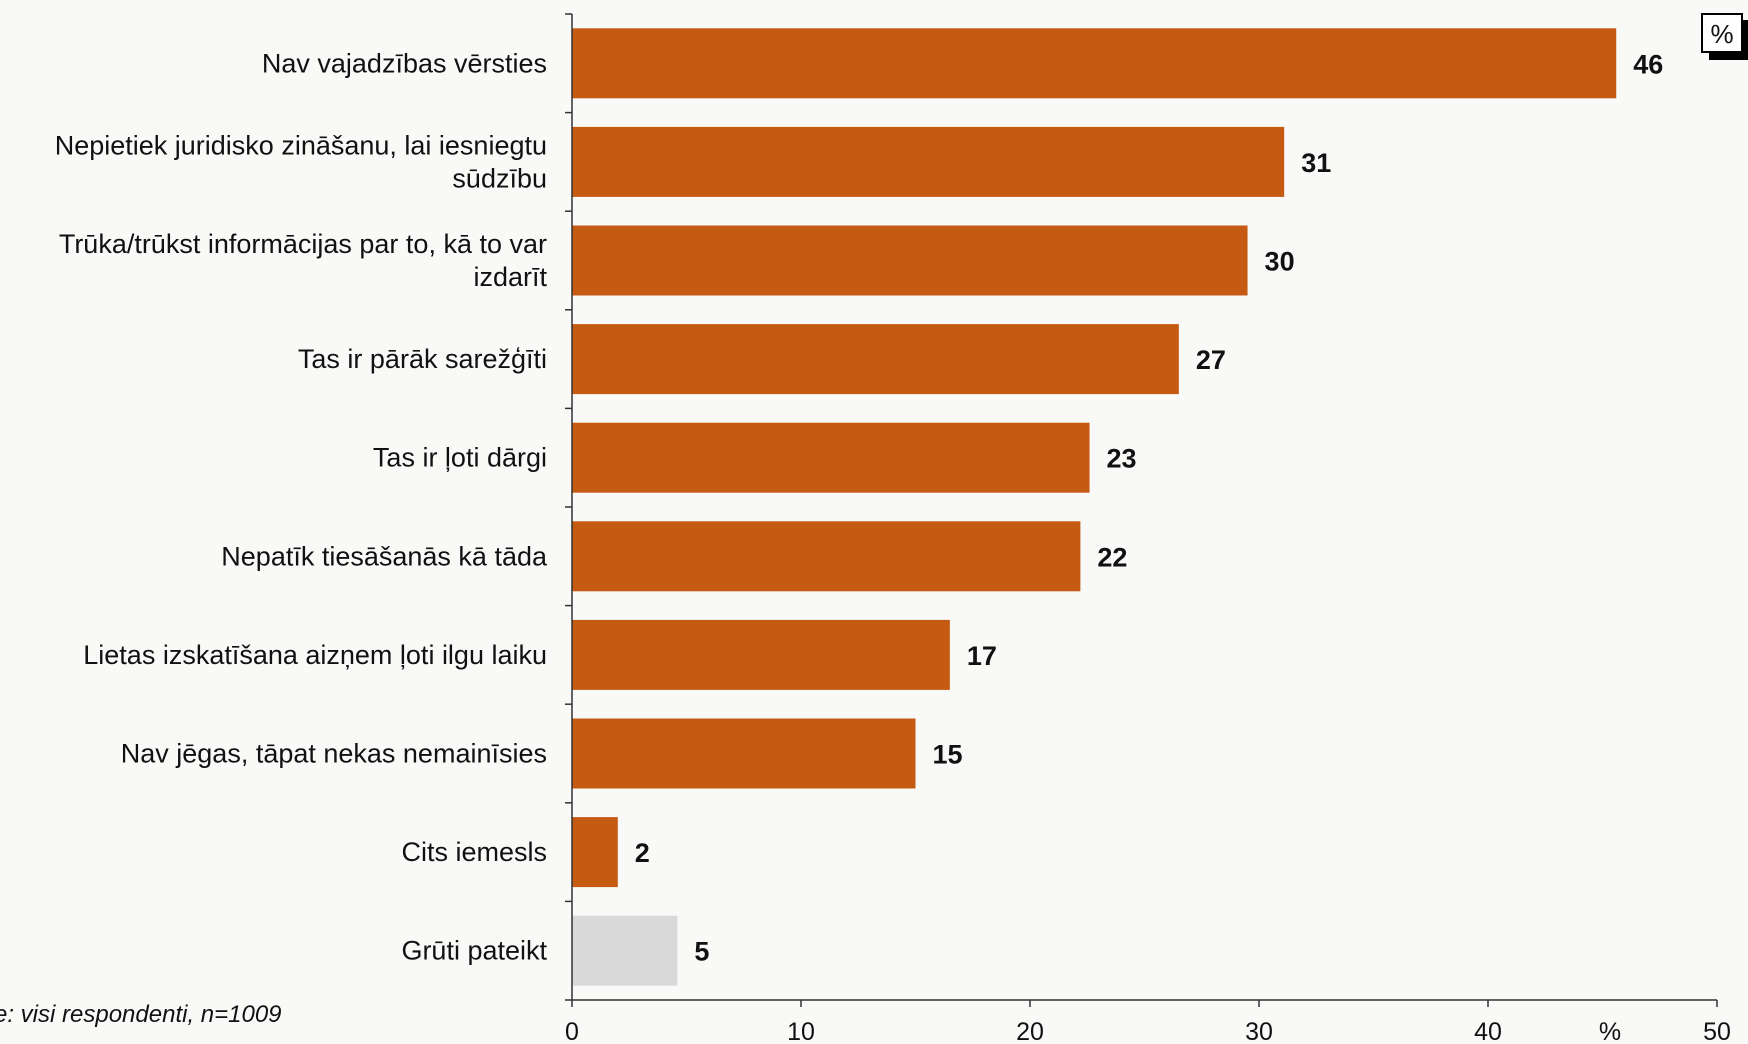  I want to click on x-tick-label: 0, so click(572, 1031).